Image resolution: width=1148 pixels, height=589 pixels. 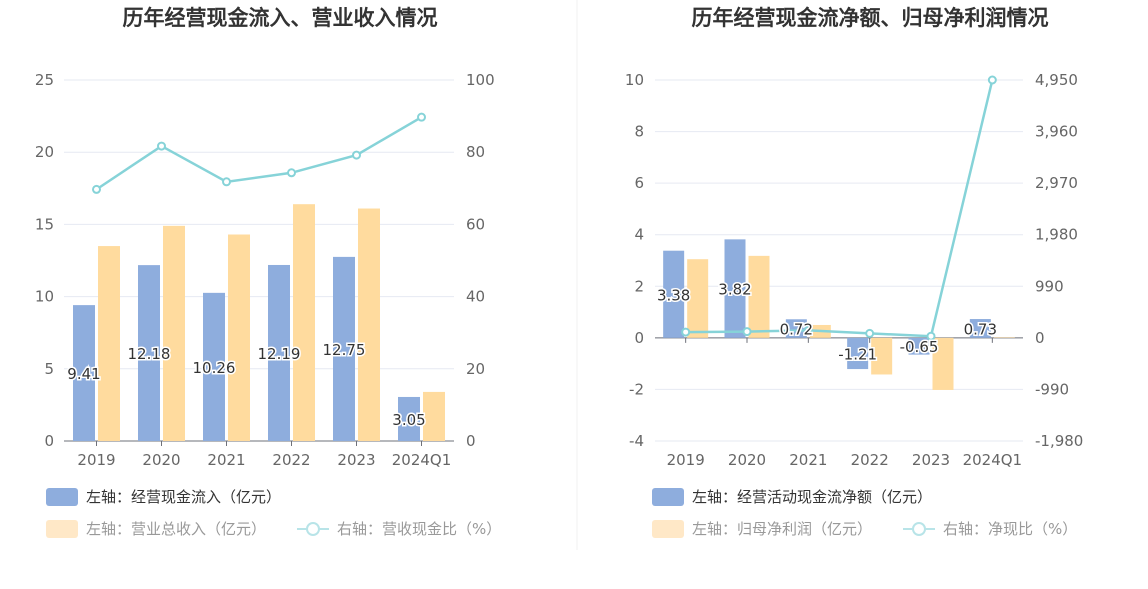 What do you see at coordinates (44, 80) in the screenshot?
I see `y-tick-left: 25` at bounding box center [44, 80].